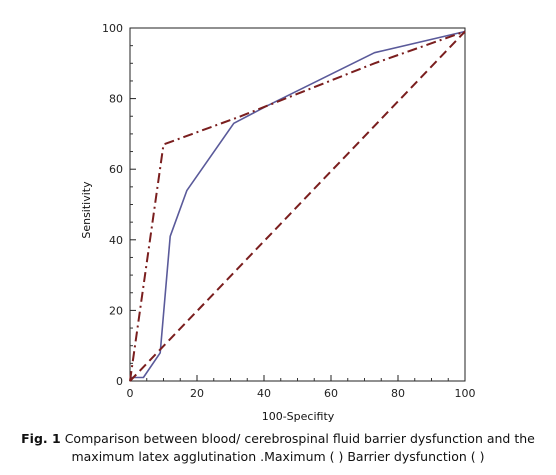  Describe the element at coordinates (298, 416) in the screenshot. I see `x-axis-title: 100-Specifity` at that location.